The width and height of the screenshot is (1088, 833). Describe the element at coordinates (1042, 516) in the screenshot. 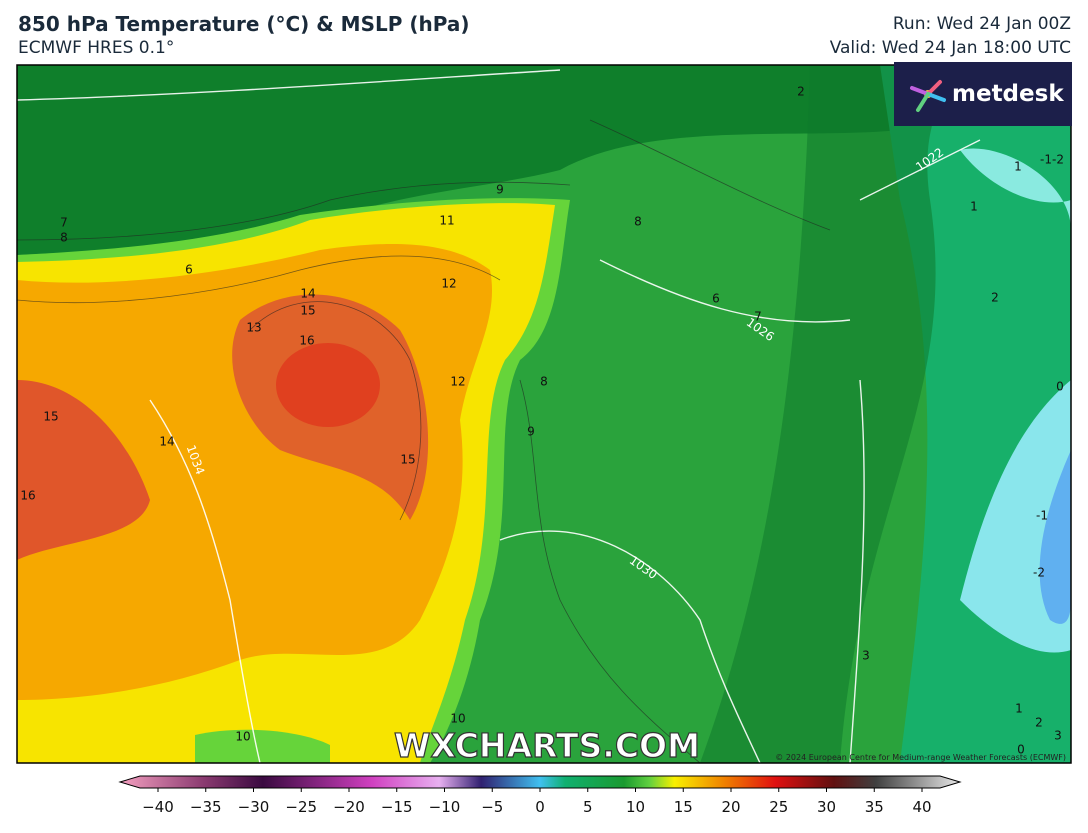

I see `contour-label: -1` at that location.